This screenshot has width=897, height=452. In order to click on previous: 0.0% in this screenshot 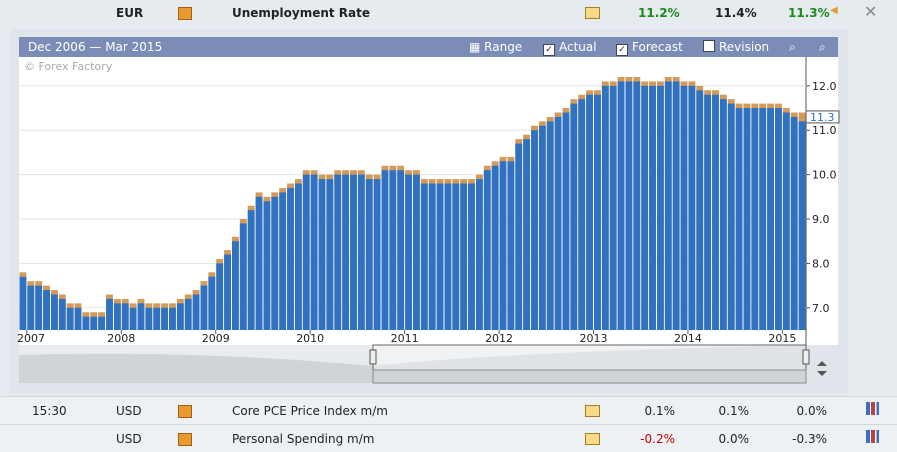, I will do `click(812, 411)`.